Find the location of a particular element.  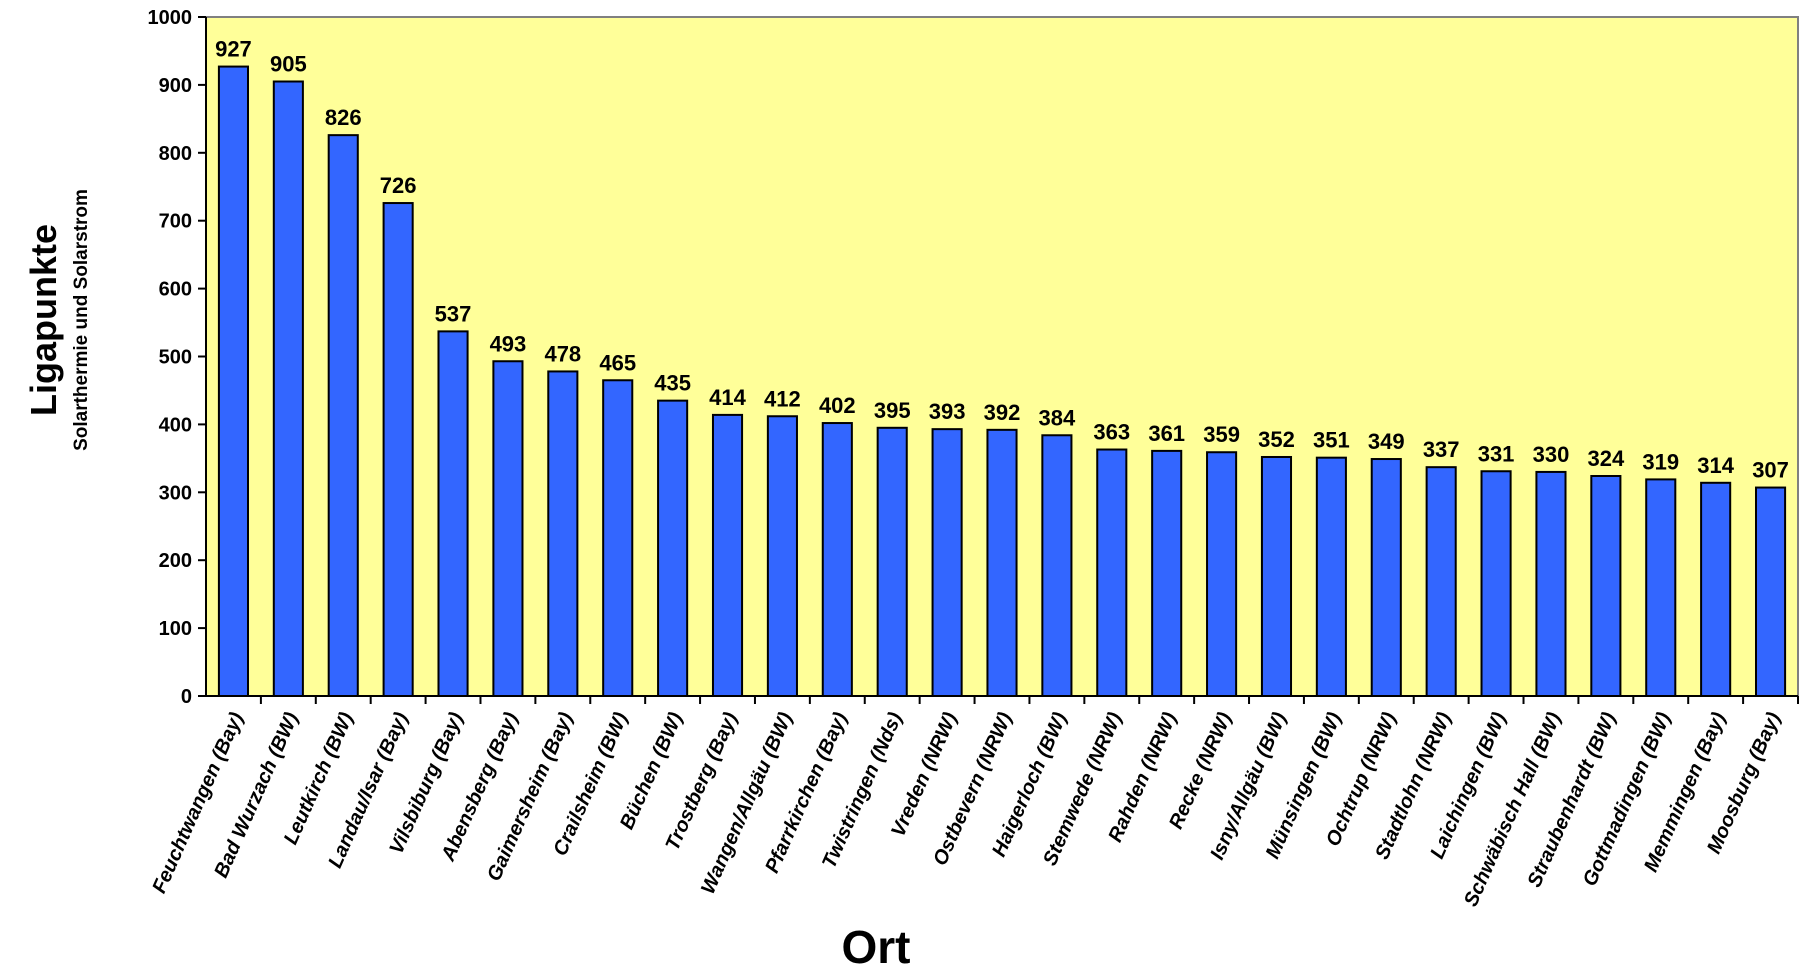

y-axis: 0 100 200 300 400 500 600 700 800 900 1000 is located at coordinates (177, 357).